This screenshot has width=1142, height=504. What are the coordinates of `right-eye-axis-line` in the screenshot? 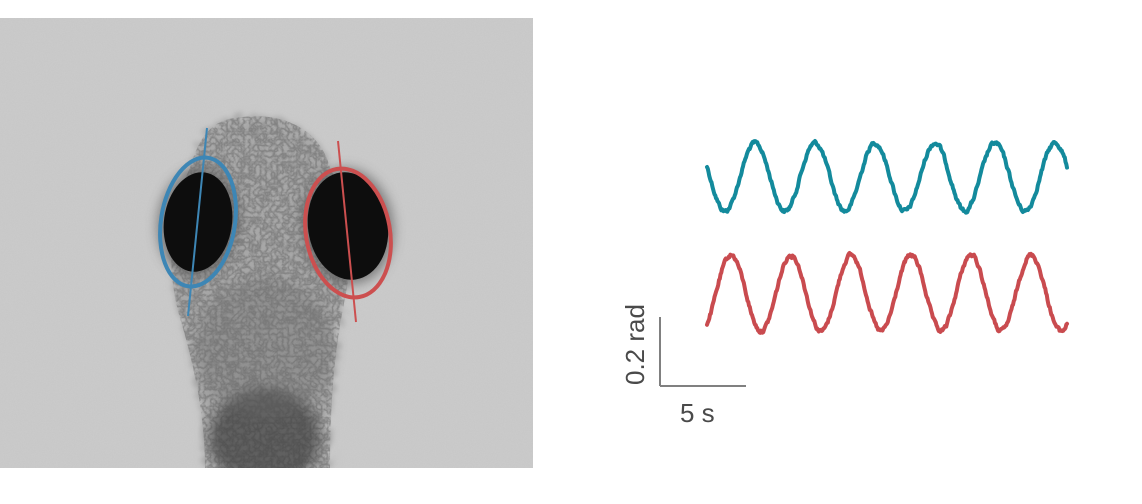 It's located at (347, 231).